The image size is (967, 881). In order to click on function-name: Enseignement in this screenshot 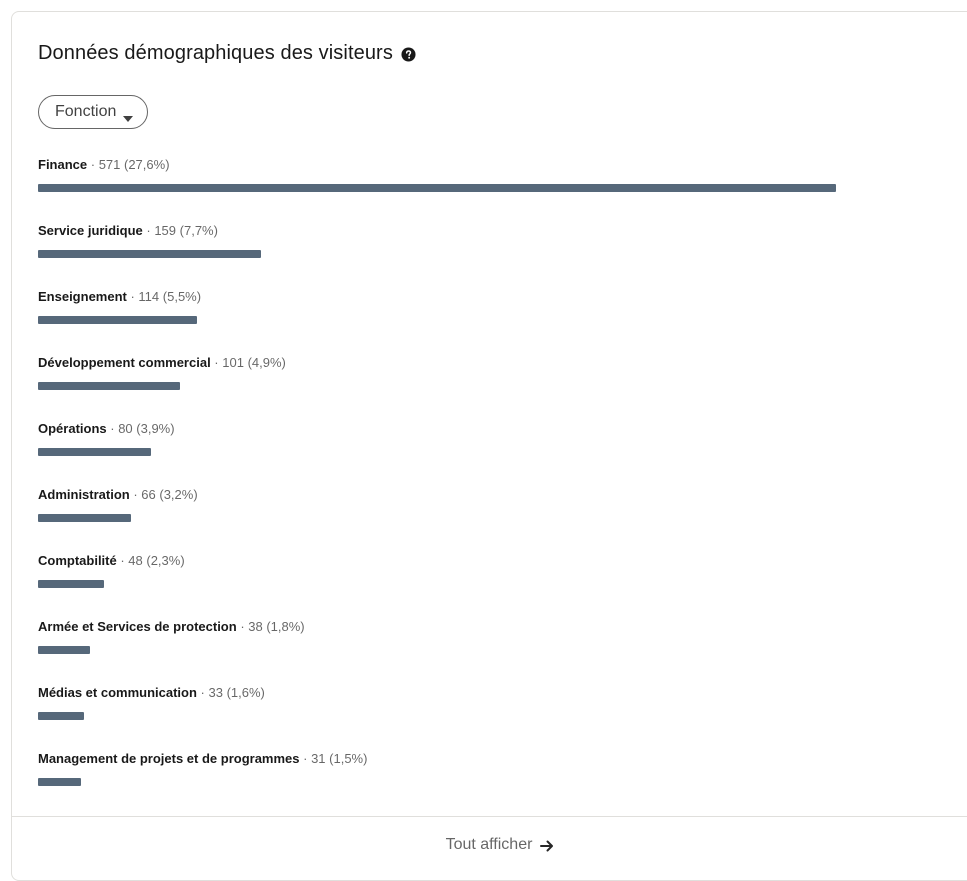, I will do `click(82, 296)`.